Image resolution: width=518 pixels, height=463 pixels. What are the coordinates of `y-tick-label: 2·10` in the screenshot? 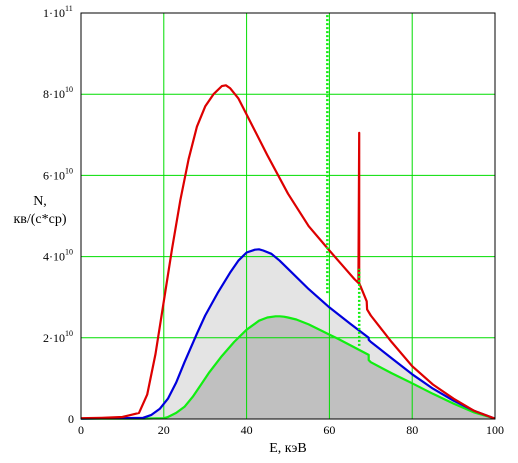 It's located at (54, 338).